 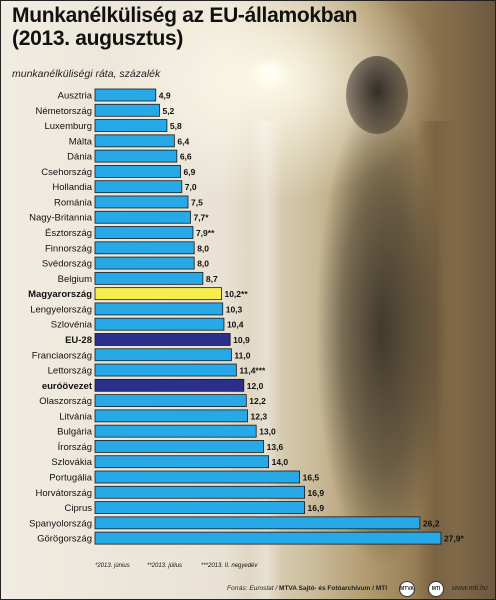 I want to click on chart-subtitle: munkanélküliségi ráta, százalék, so click(x=86, y=74).